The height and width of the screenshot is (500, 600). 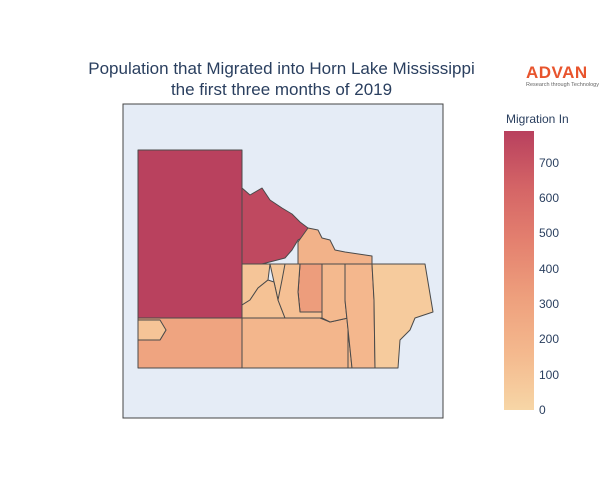 What do you see at coordinates (549, 162) in the screenshot?
I see `colorbar-tick-label: 700` at bounding box center [549, 162].